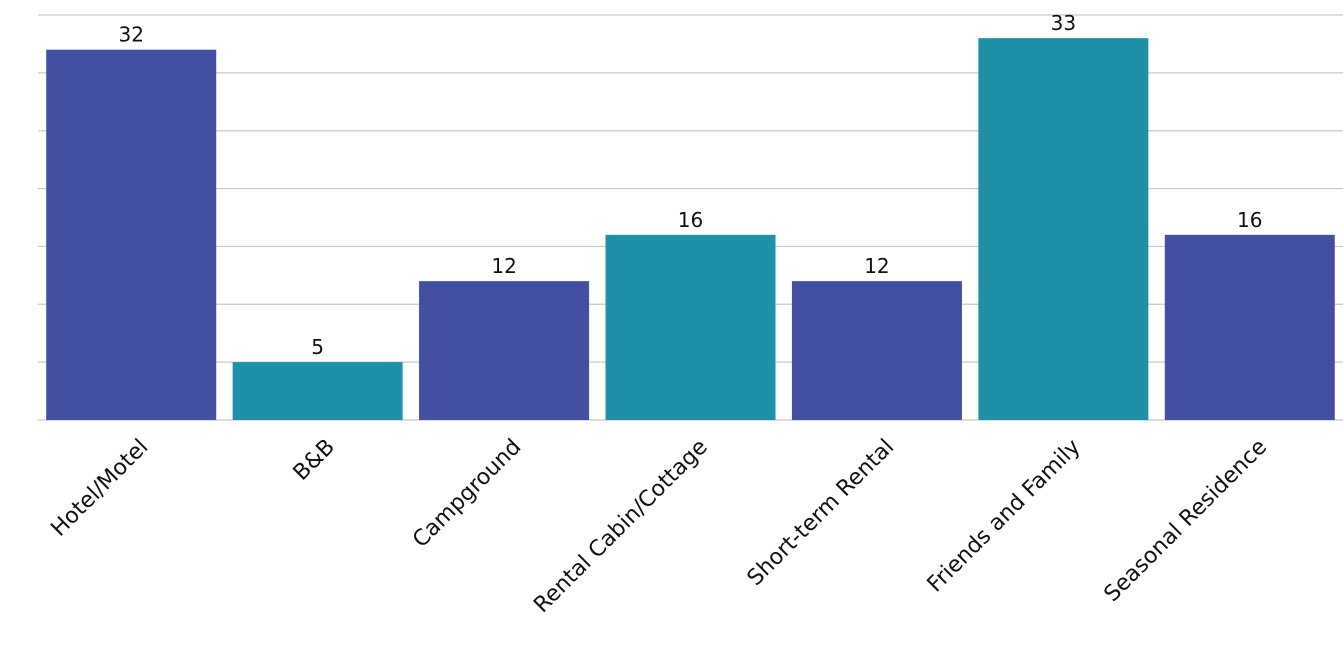 This screenshot has width=1343, height=665. Describe the element at coordinates (620, 526) in the screenshot. I see `x-tick-label-rental-cabin-cottage: Rental Cabin/Cottage` at that location.